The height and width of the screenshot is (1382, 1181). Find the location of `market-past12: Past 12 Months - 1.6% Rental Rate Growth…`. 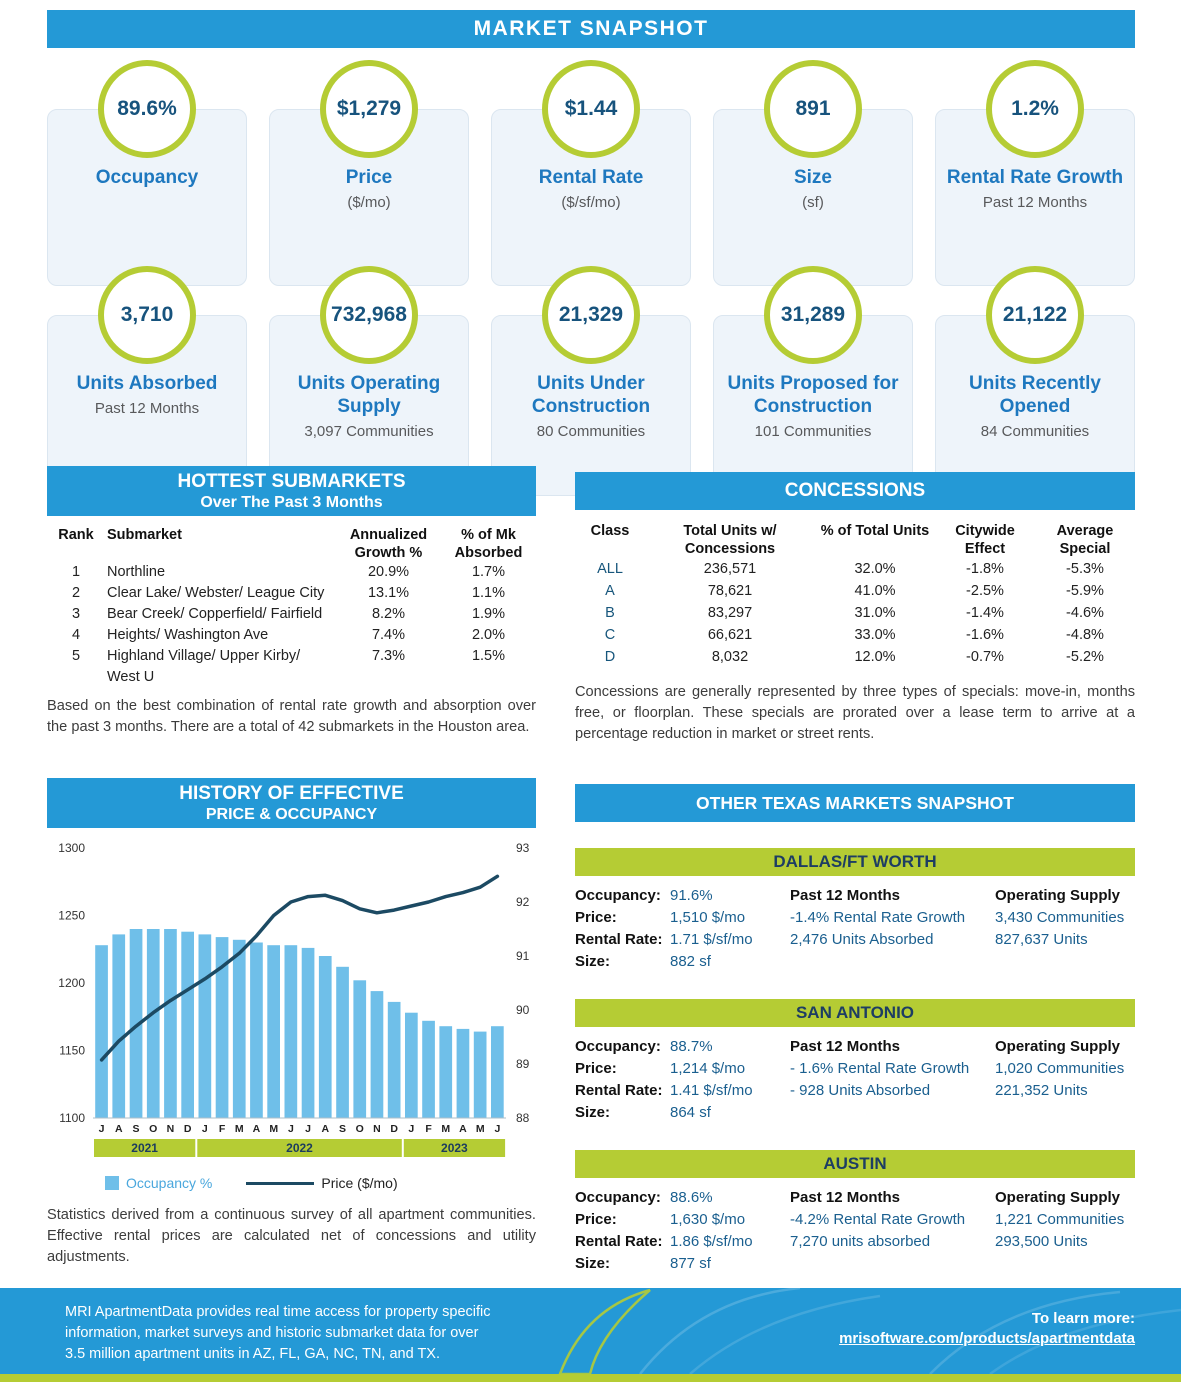

market-past12: Past 12 Months - 1.6% Rental Rate Growth… is located at coordinates (880, 1068).